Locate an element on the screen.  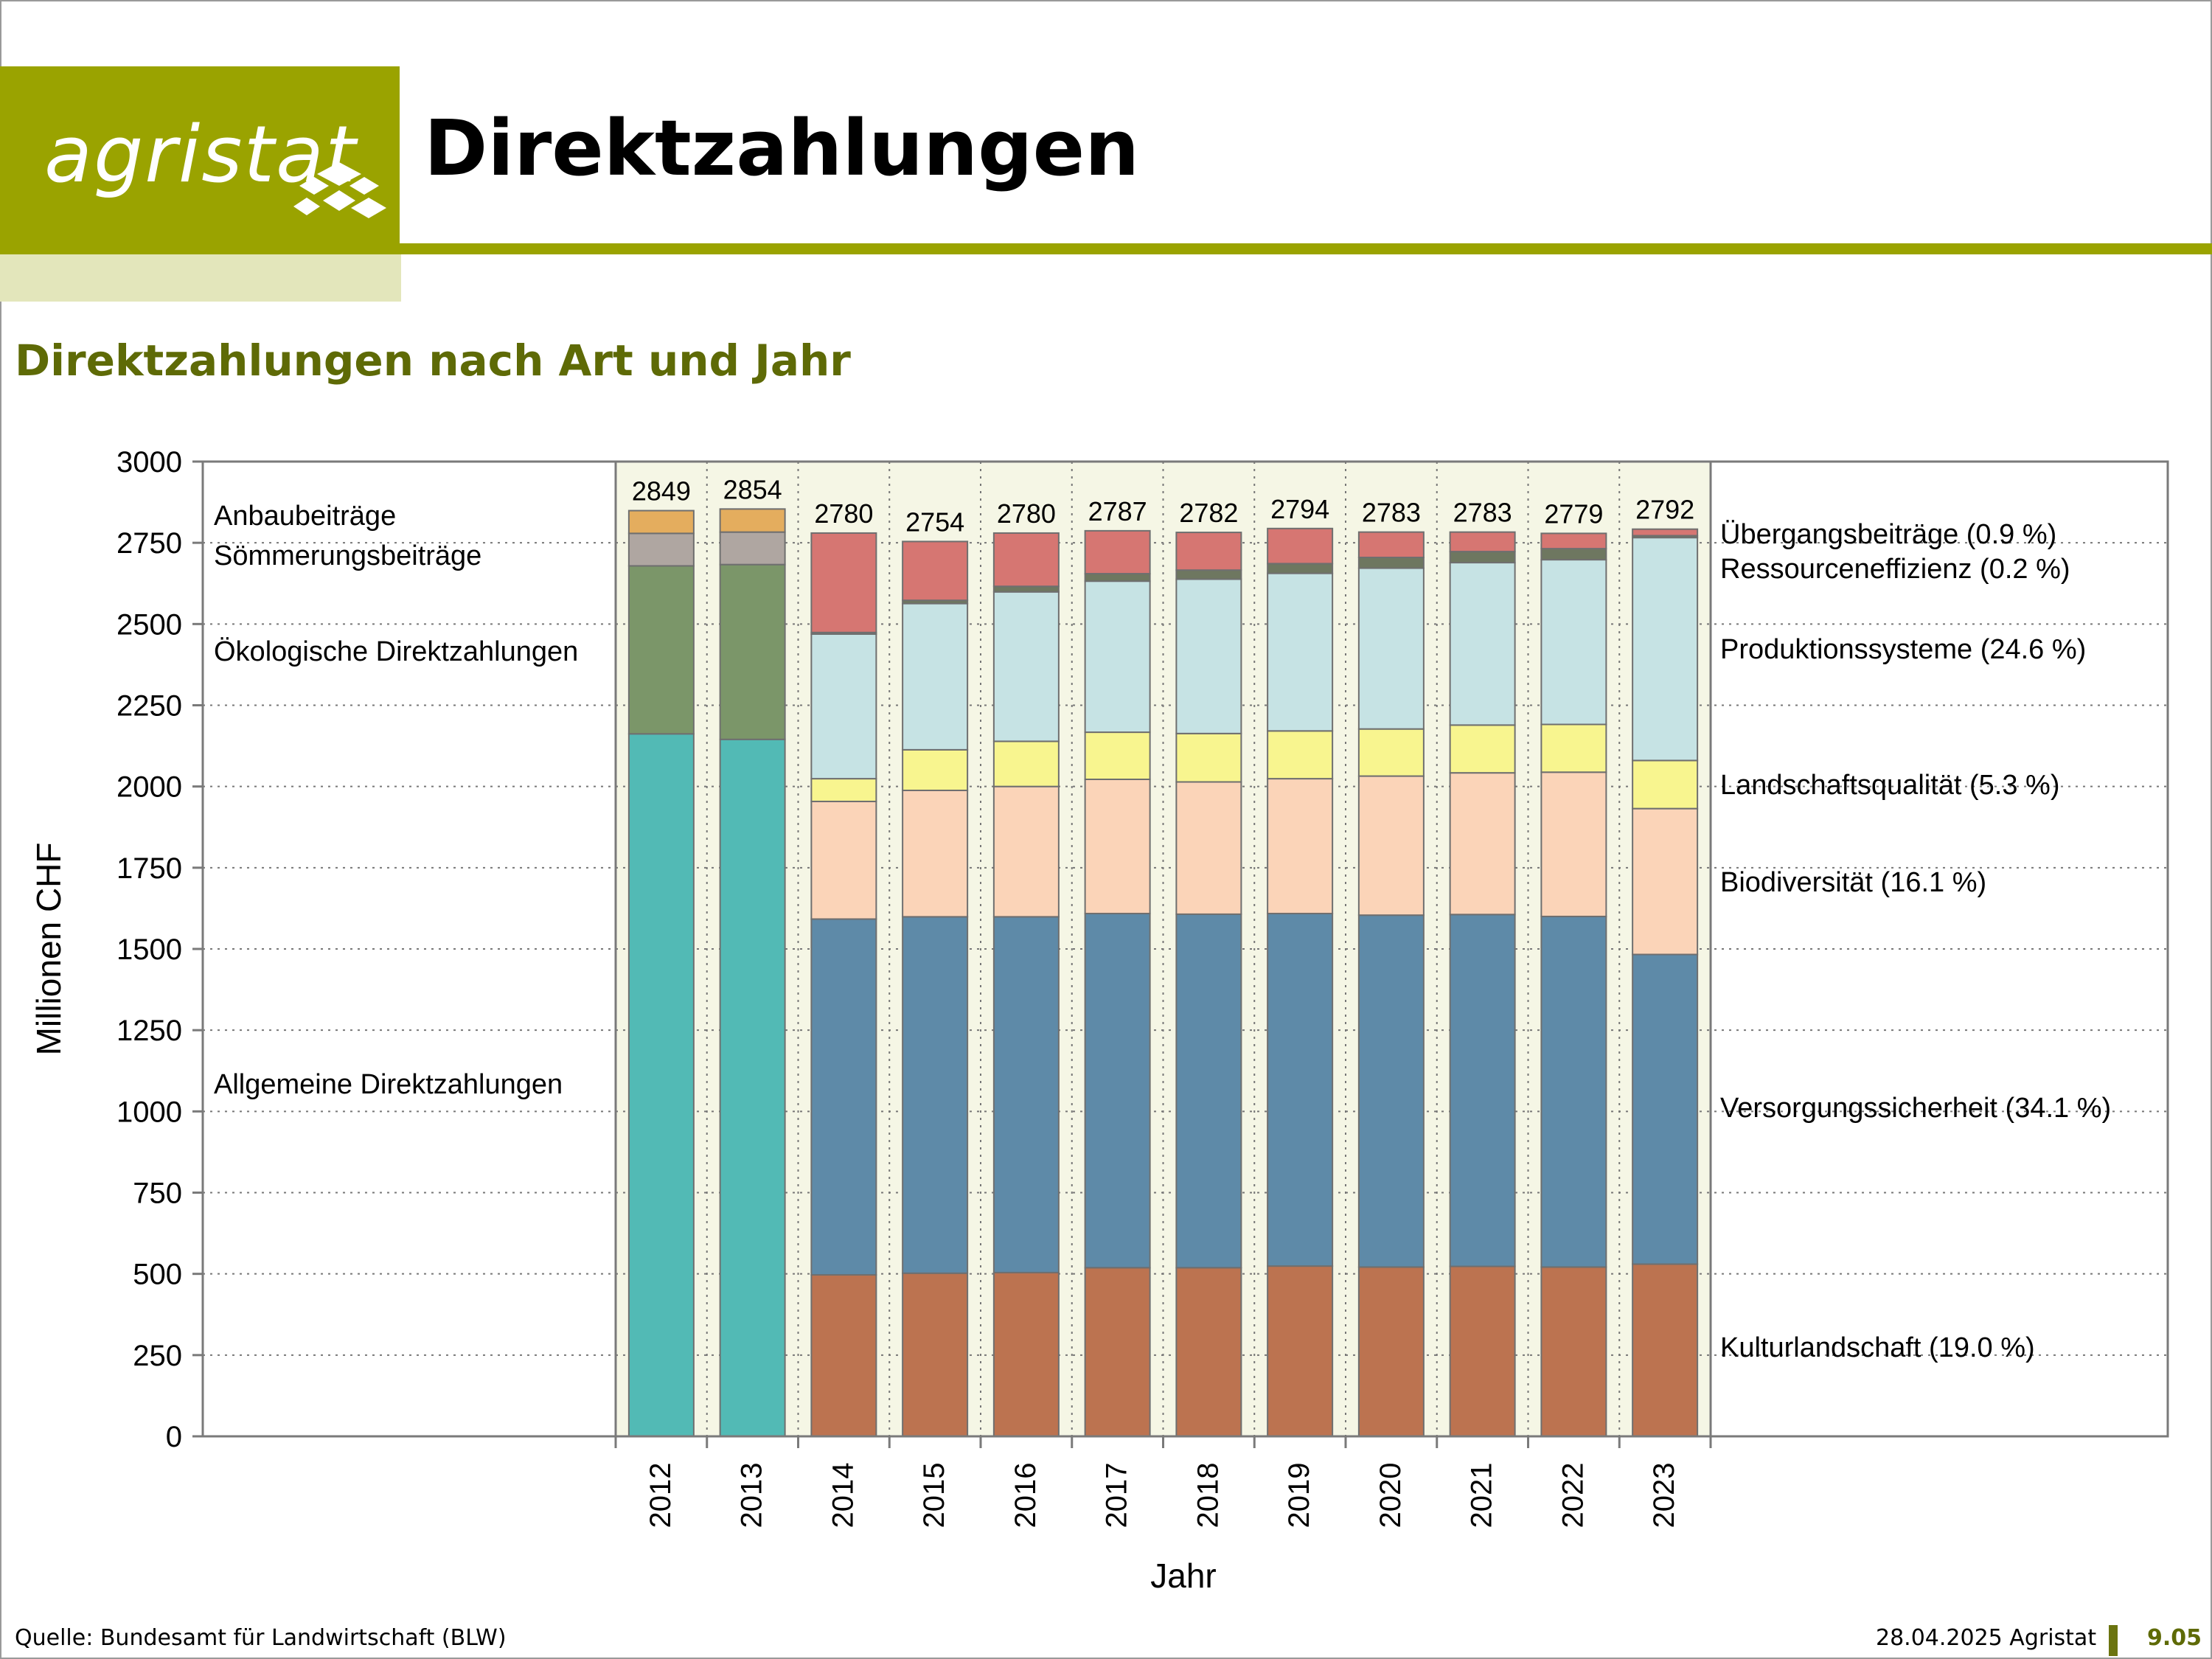
x-tick-label: 2020 is located at coordinates (1390, 1495).